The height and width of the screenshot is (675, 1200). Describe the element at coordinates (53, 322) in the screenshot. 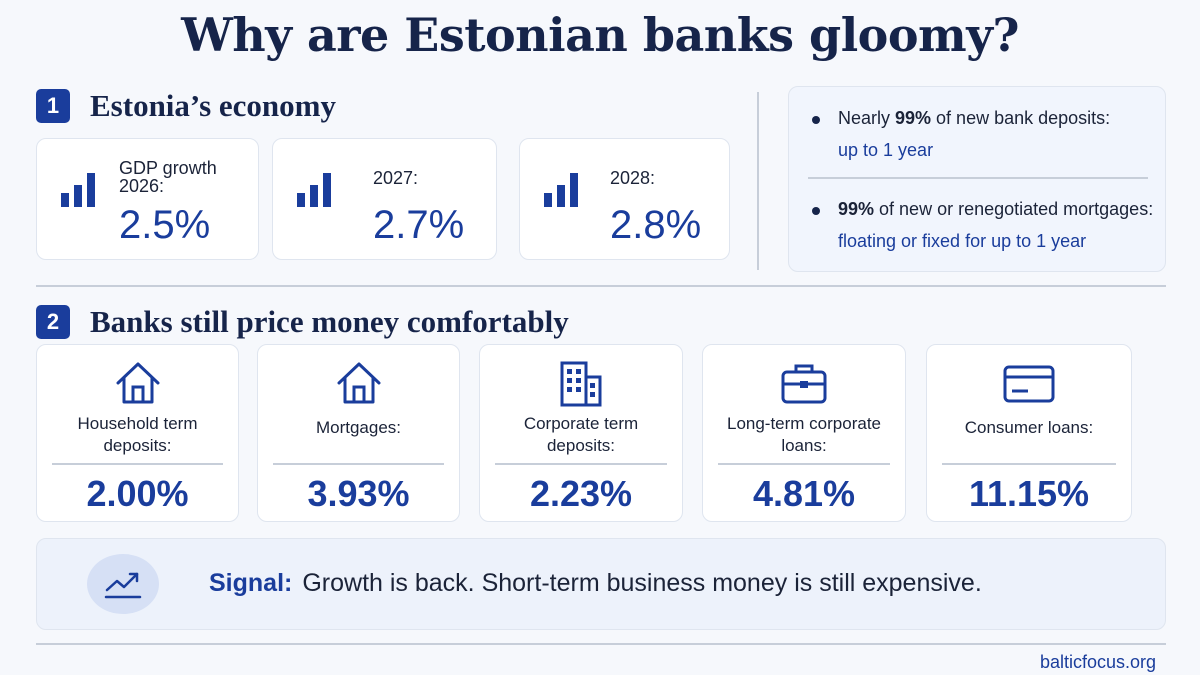

I see `section-number: 2` at that location.